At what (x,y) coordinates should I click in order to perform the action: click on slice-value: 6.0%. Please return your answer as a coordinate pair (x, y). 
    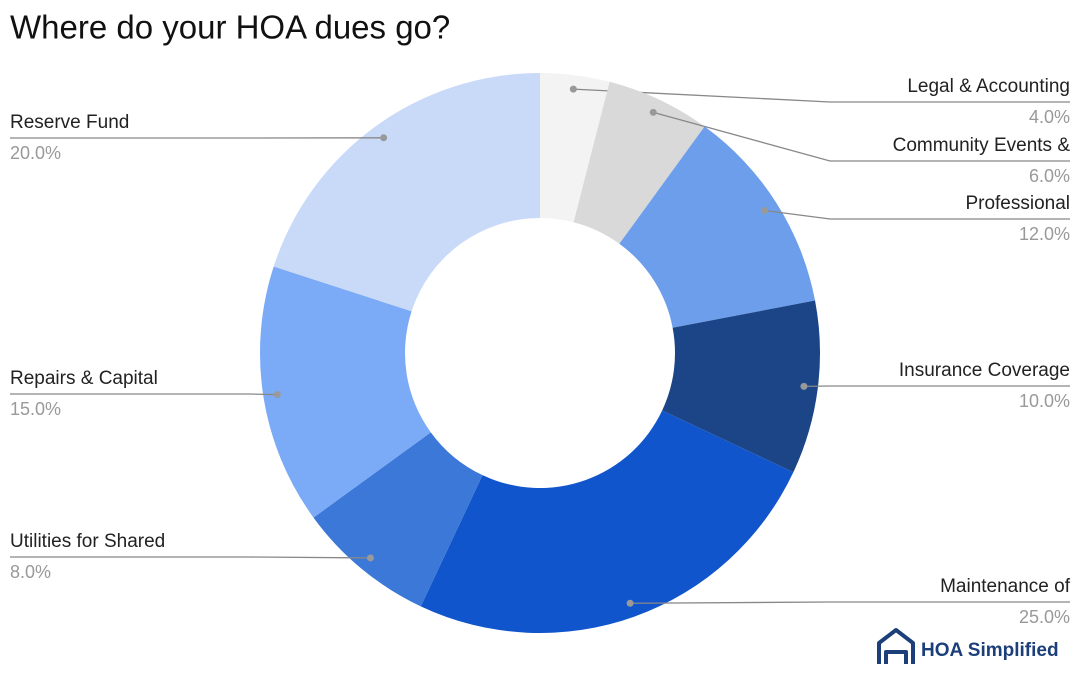
    Looking at the image, I should click on (1049, 176).